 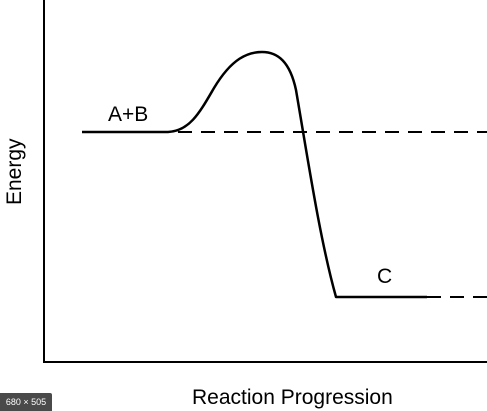 What do you see at coordinates (14, 171) in the screenshot?
I see `y-axis-title: Energy` at bounding box center [14, 171].